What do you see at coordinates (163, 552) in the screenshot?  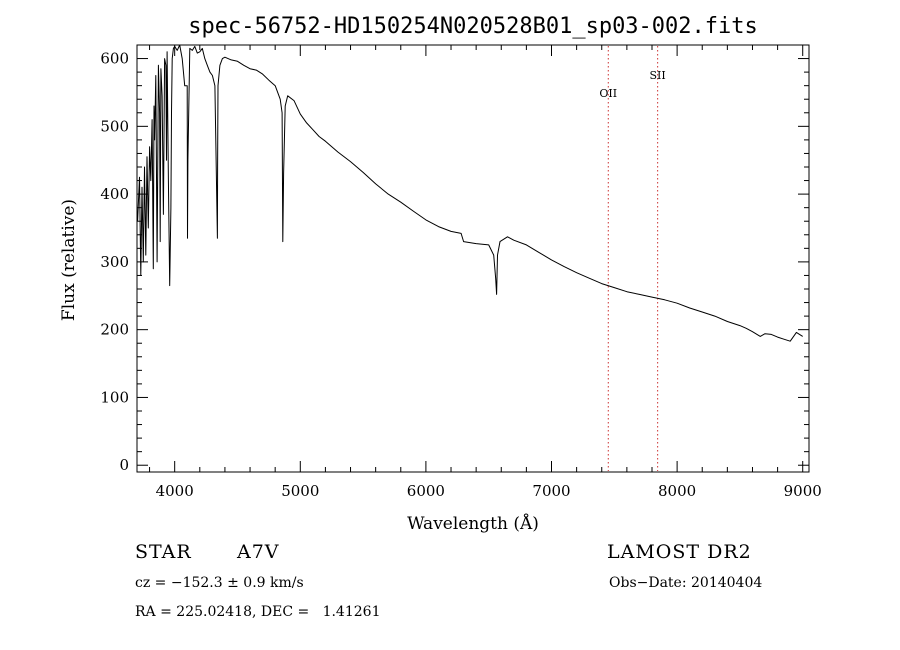 I see `object-class: STAR` at bounding box center [163, 552].